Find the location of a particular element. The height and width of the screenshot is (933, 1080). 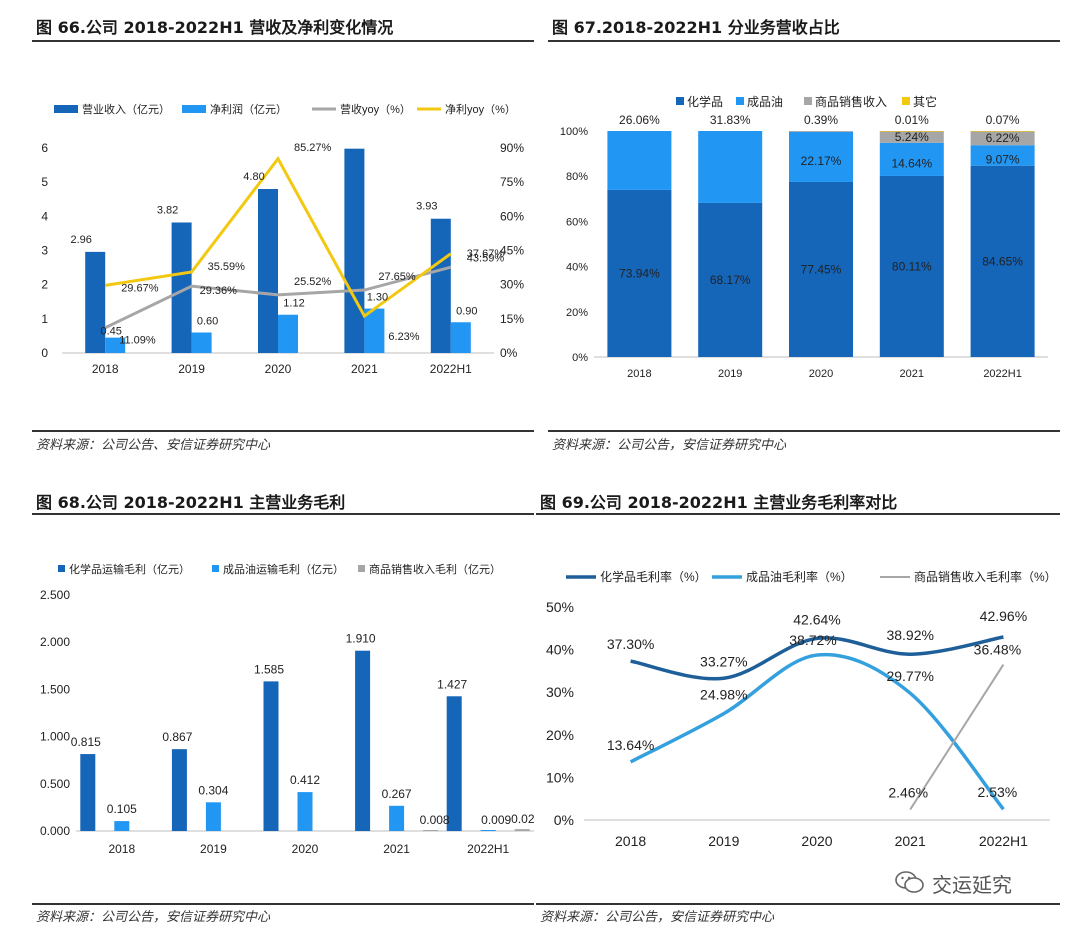

legend-label: 成品油运输毛利（亿元） is located at coordinates (283, 569).